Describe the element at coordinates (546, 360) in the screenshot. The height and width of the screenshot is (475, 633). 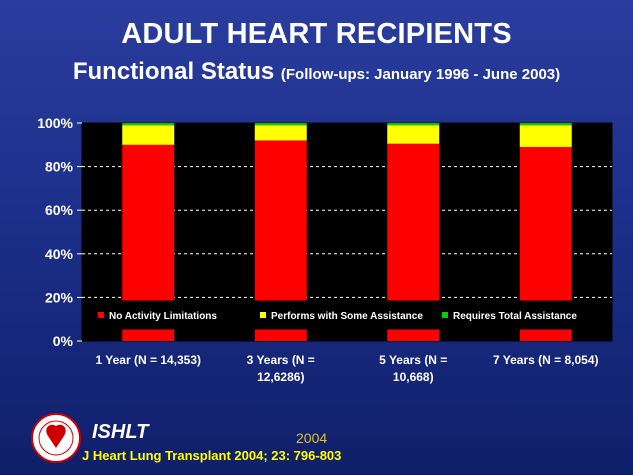
I see `x-tick-label: 7 Years (N = 8,054)` at that location.